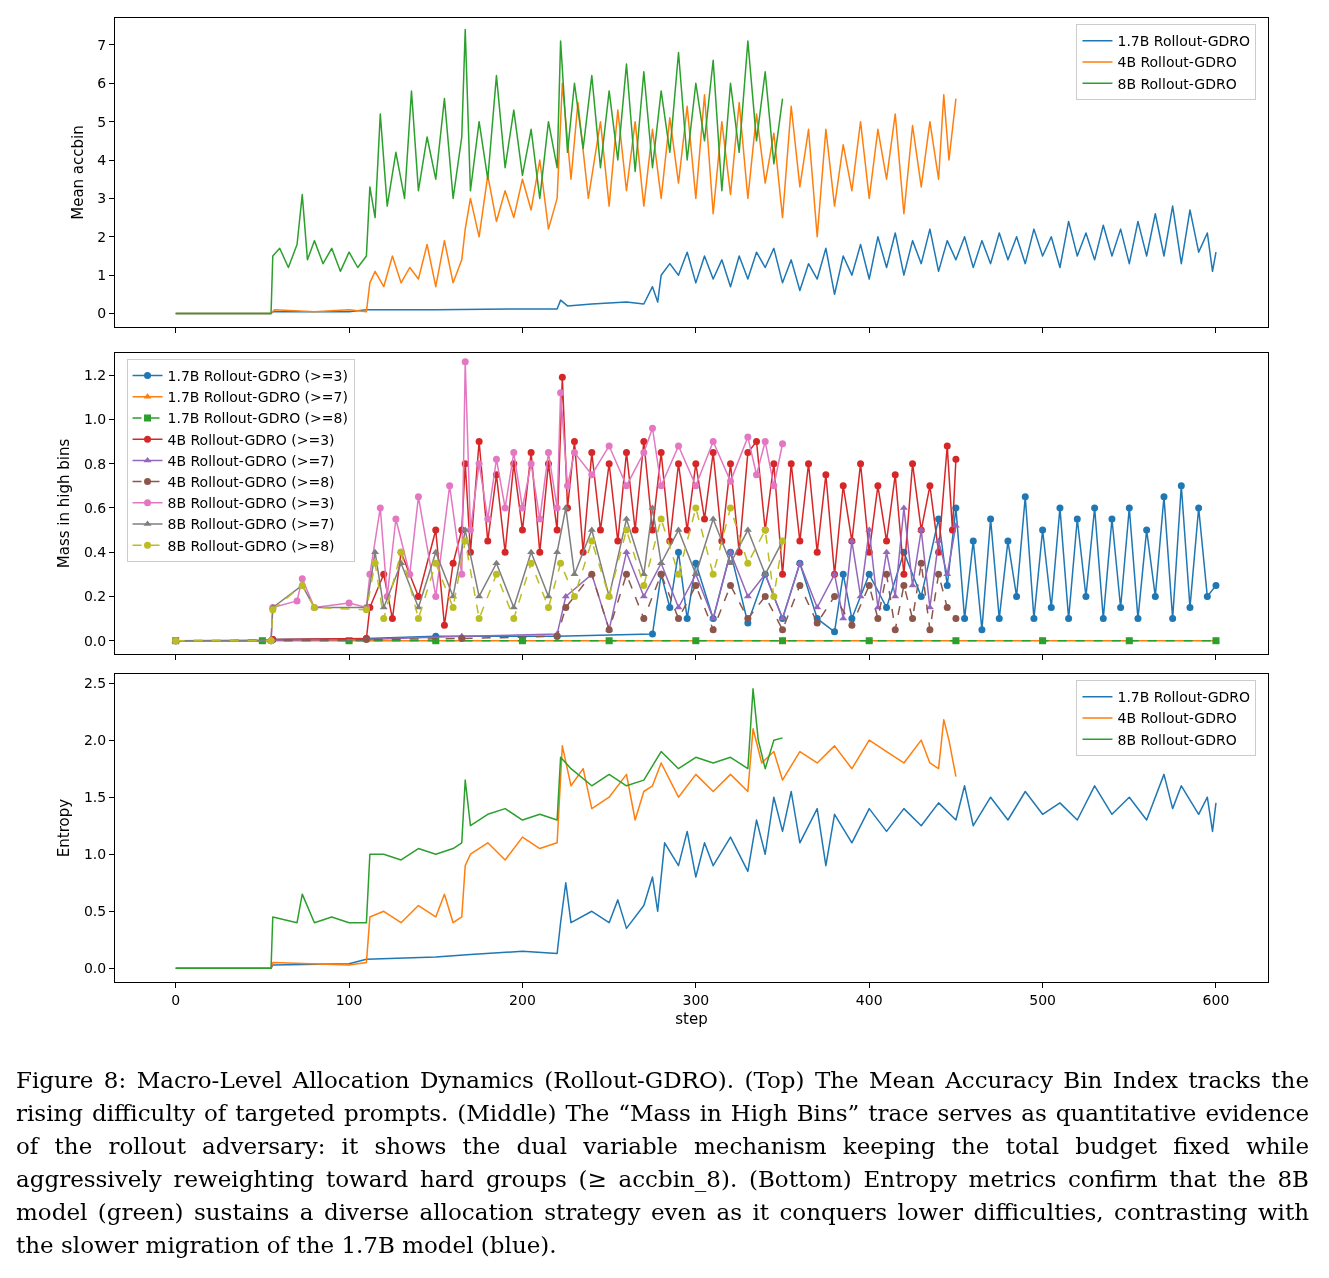  Describe the element at coordinates (251, 503) in the screenshot. I see `legend-label: 8B Rollout-GDRO (>=3)` at that location.